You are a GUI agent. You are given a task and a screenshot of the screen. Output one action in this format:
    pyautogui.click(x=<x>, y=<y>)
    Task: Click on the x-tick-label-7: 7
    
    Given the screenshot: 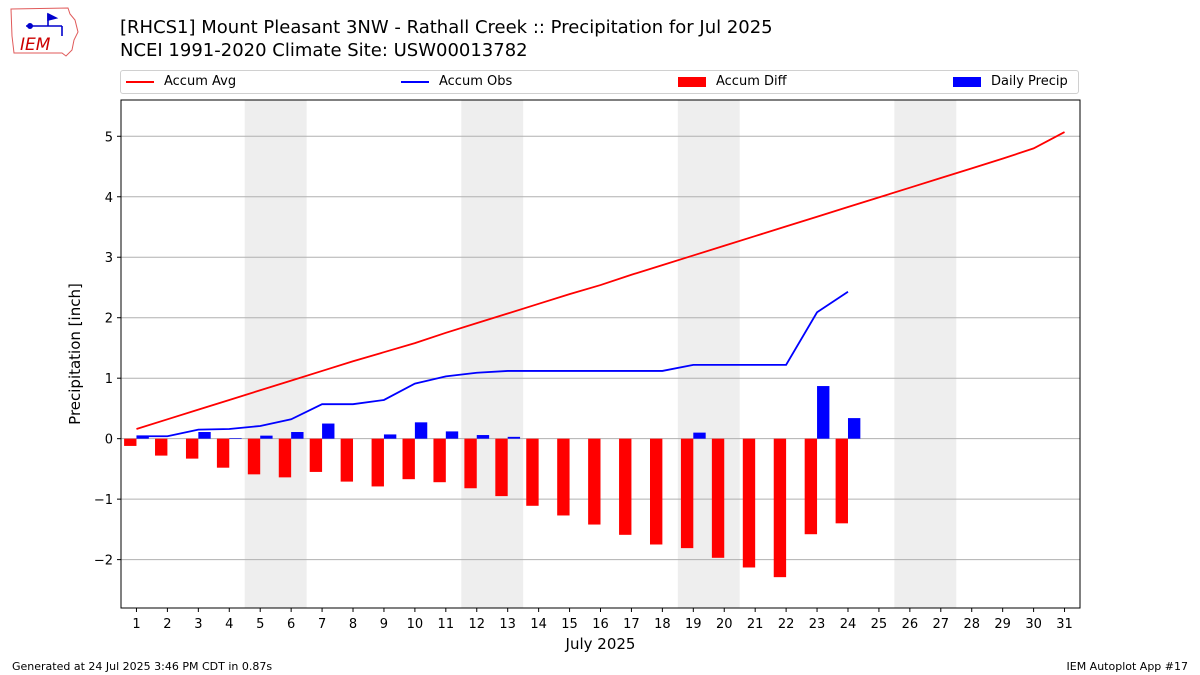 What is the action you would take?
    pyautogui.click(x=322, y=624)
    